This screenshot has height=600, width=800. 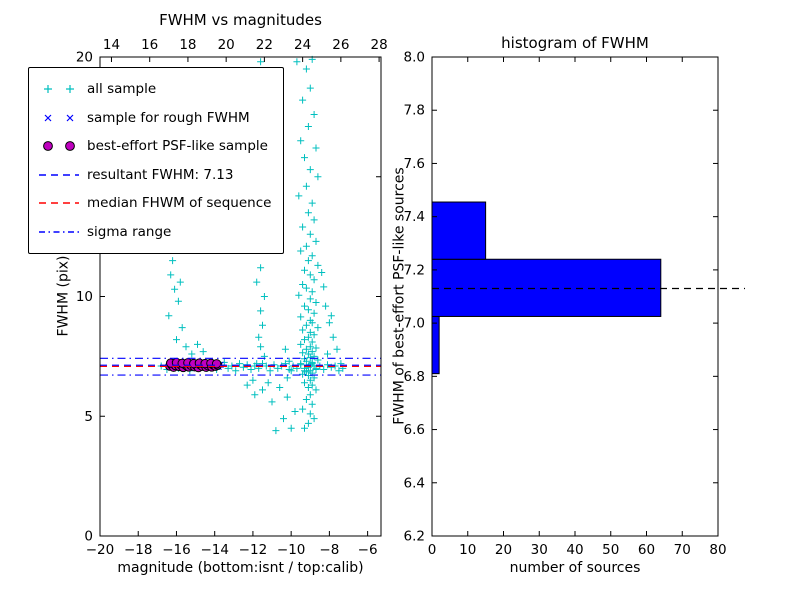 What do you see at coordinates (574, 550) in the screenshot?
I see `svg-text: 40` at bounding box center [574, 550].